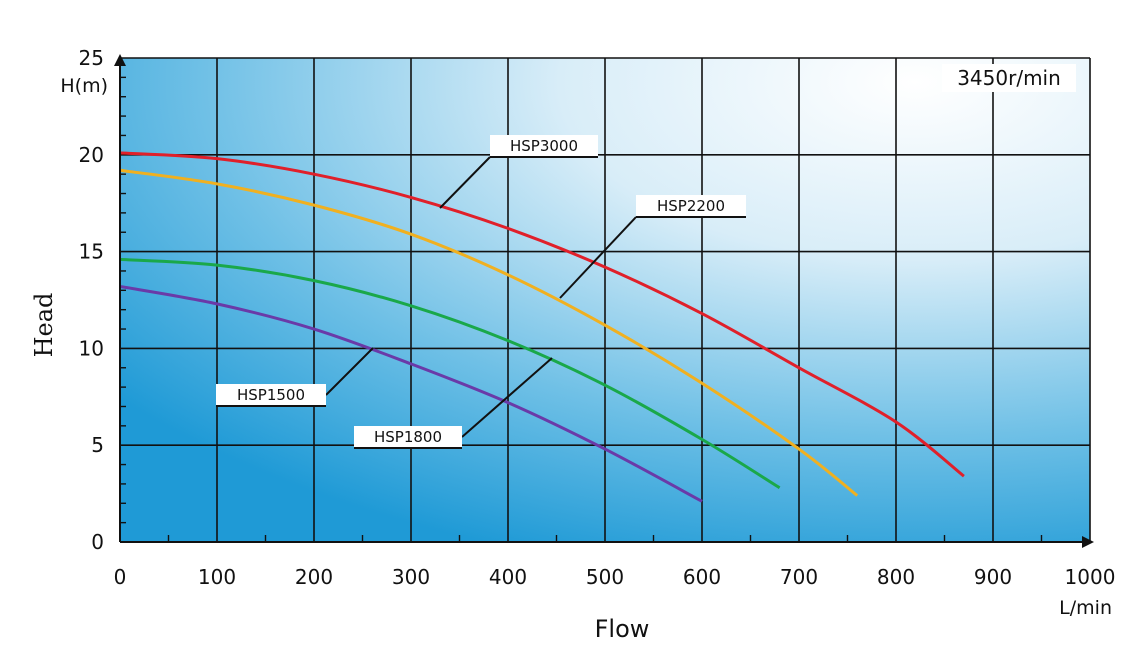 The height and width of the screenshot is (670, 1145). What do you see at coordinates (44, 325) in the screenshot?
I see `y-axis-title: Head` at bounding box center [44, 325].